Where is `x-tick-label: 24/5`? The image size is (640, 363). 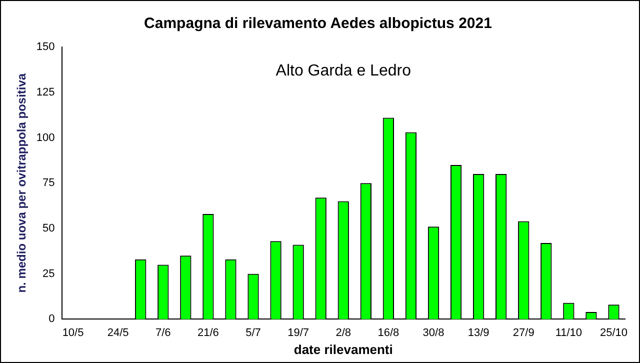
x-tick-label: 24/5 is located at coordinates (118, 332).